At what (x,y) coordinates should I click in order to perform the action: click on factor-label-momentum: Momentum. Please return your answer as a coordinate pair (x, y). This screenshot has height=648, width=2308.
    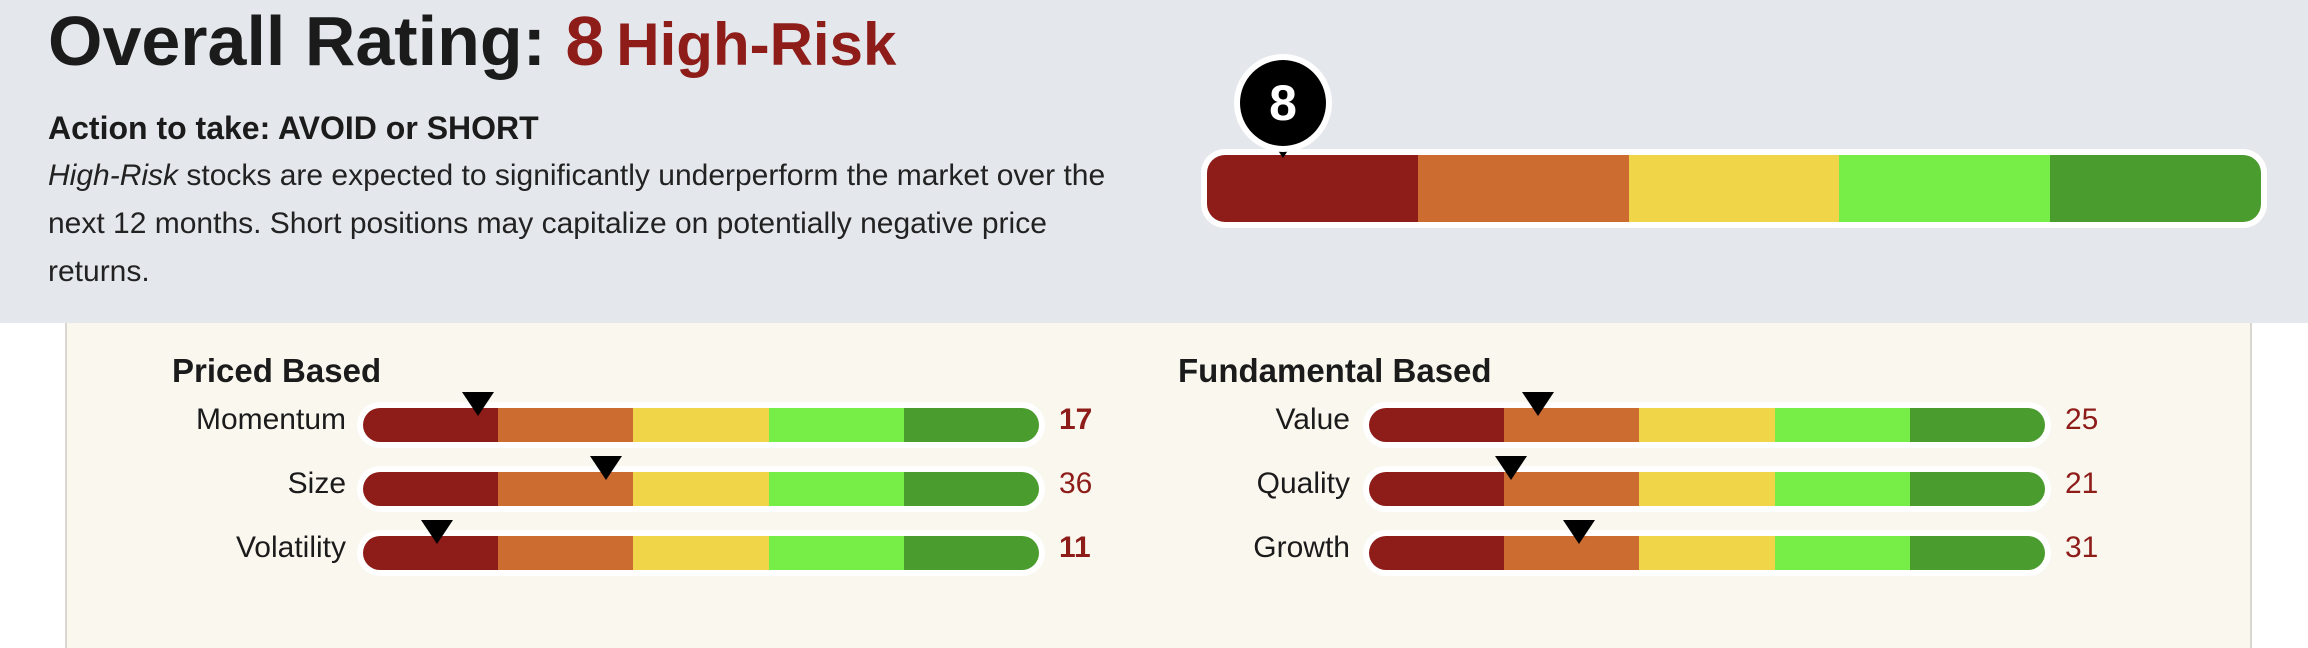
    Looking at the image, I should click on (270, 419).